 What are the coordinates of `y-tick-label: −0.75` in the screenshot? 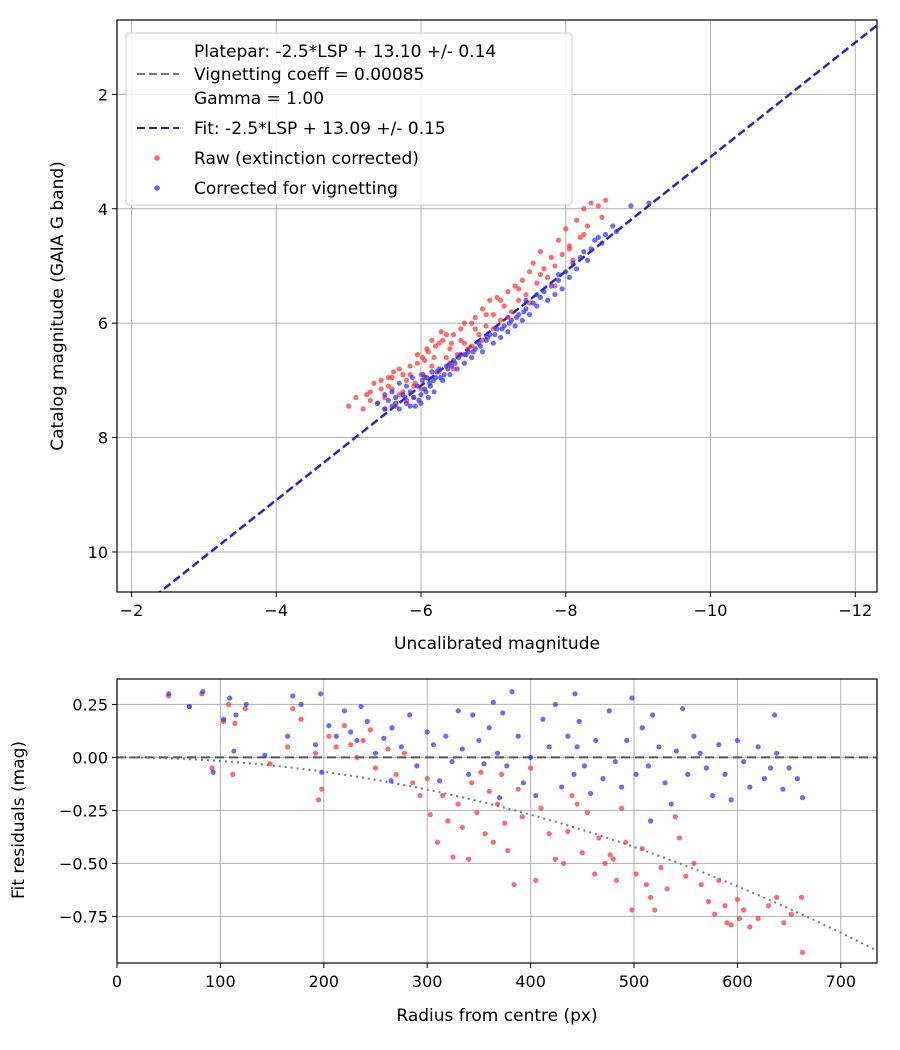 It's located at (83, 916).